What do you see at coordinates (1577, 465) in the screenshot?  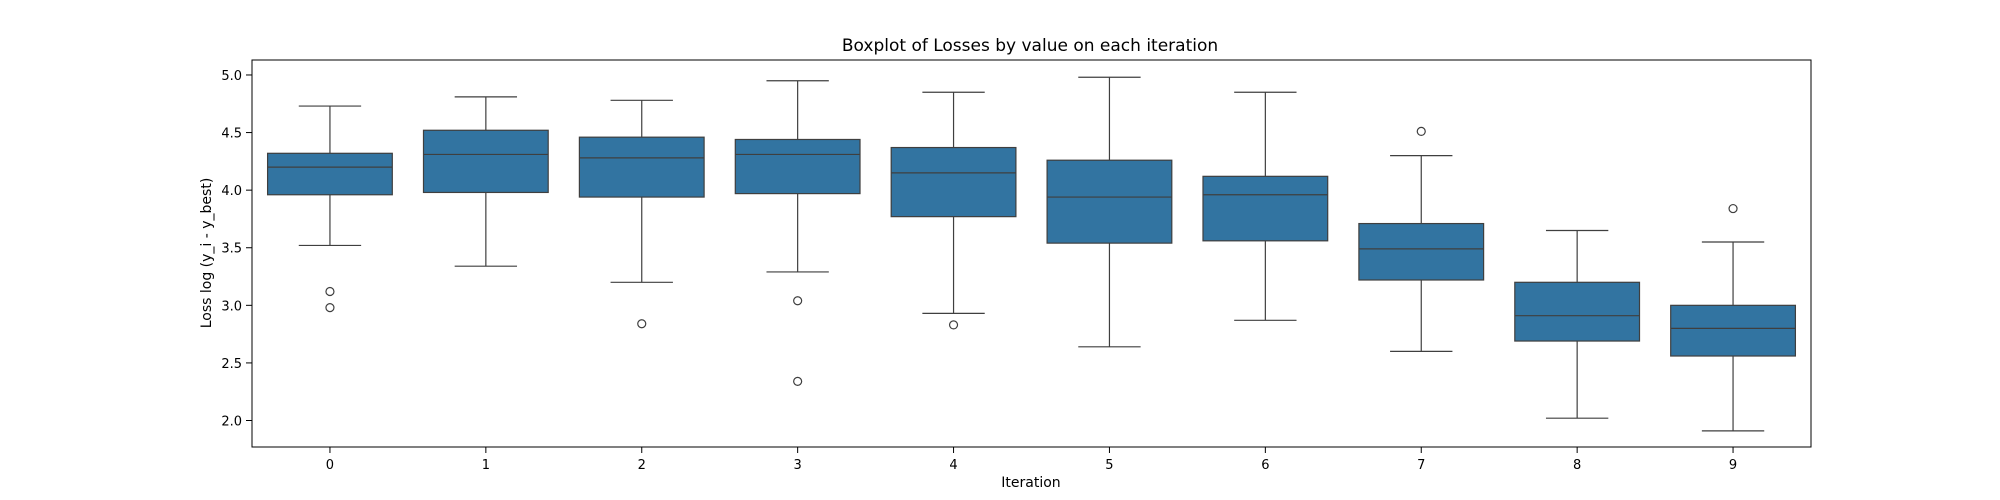 I see `x-tick-label: 8` at bounding box center [1577, 465].